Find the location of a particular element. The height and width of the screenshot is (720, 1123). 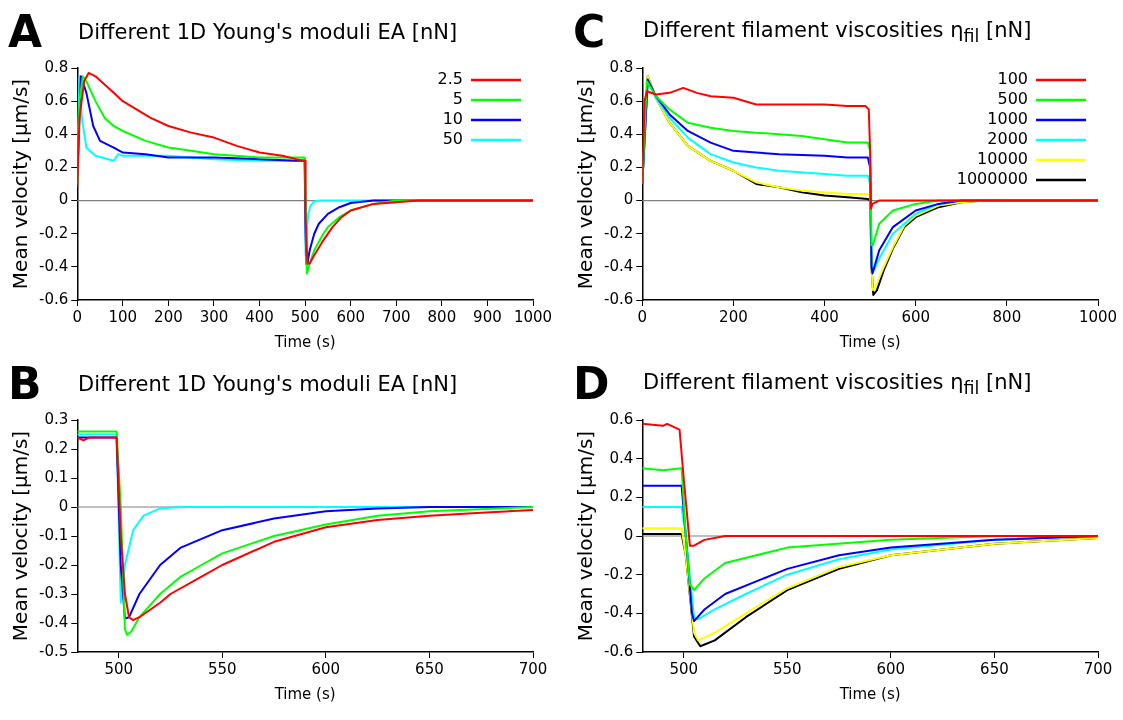

x-tick-label: 900 is located at coordinates (487, 316).